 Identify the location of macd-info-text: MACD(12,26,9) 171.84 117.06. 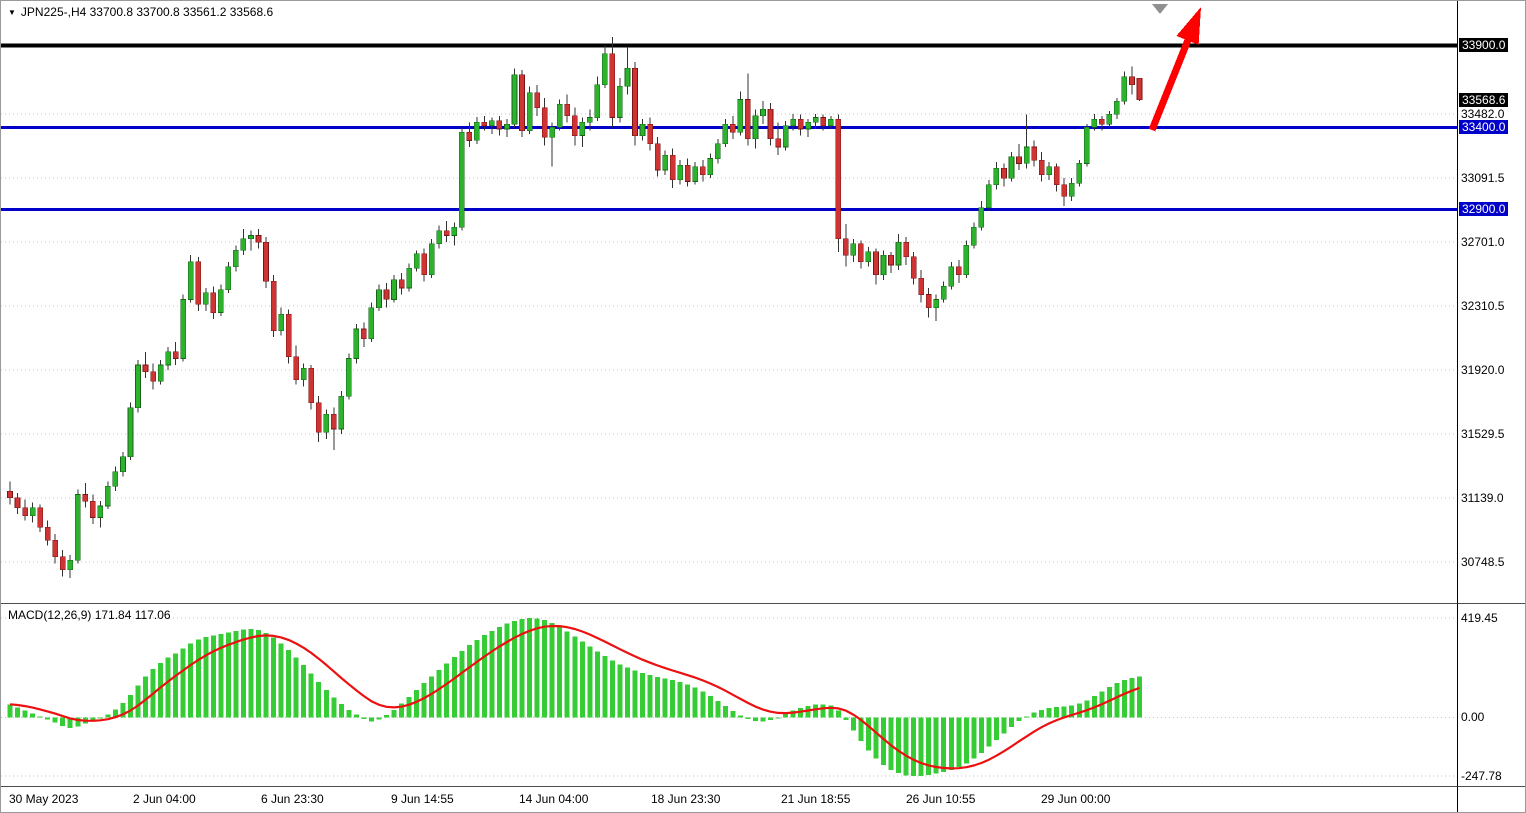
(89, 615).